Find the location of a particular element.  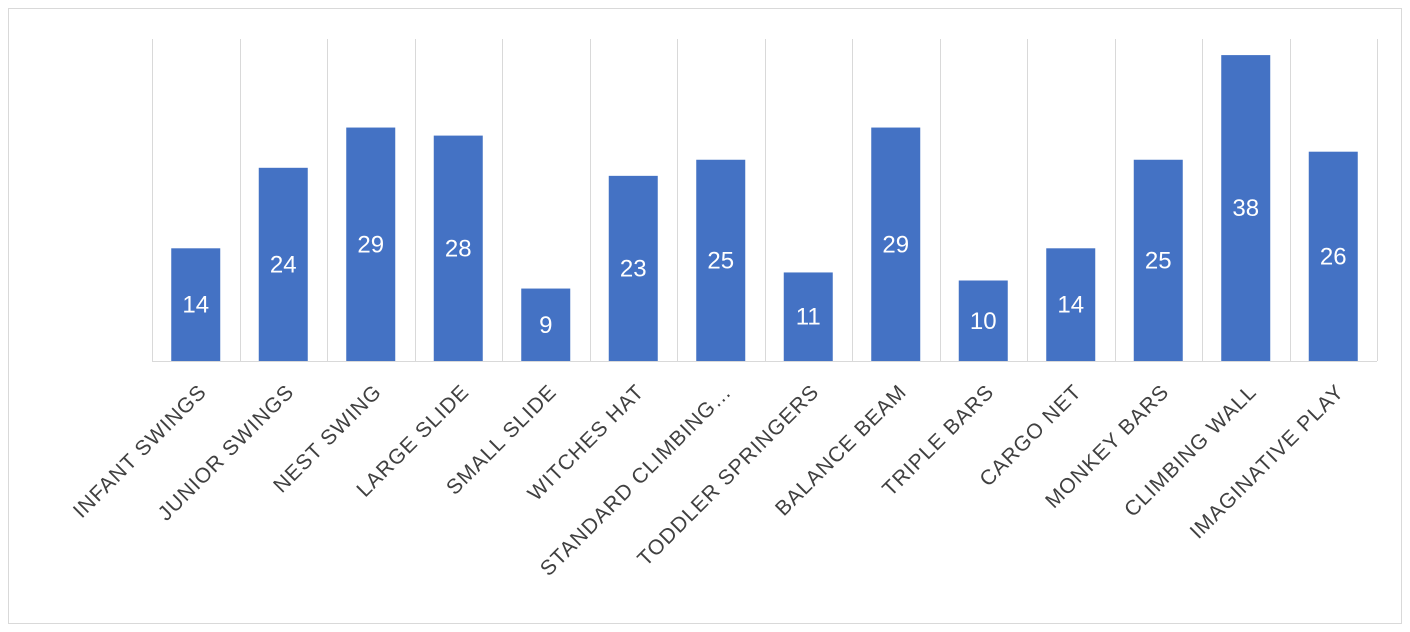

data-label: 24 is located at coordinates (283, 264).